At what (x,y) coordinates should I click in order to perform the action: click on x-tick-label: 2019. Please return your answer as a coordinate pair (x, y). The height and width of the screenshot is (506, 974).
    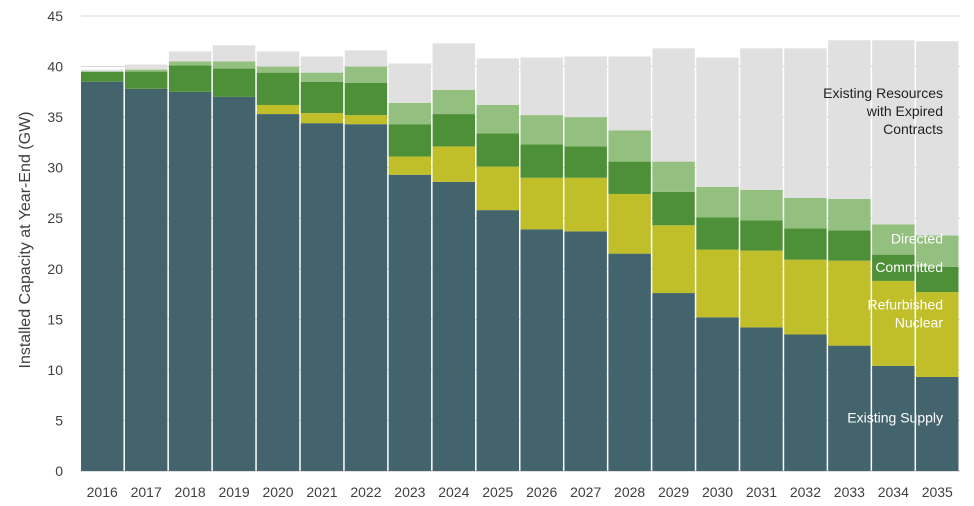
    Looking at the image, I should click on (233, 492).